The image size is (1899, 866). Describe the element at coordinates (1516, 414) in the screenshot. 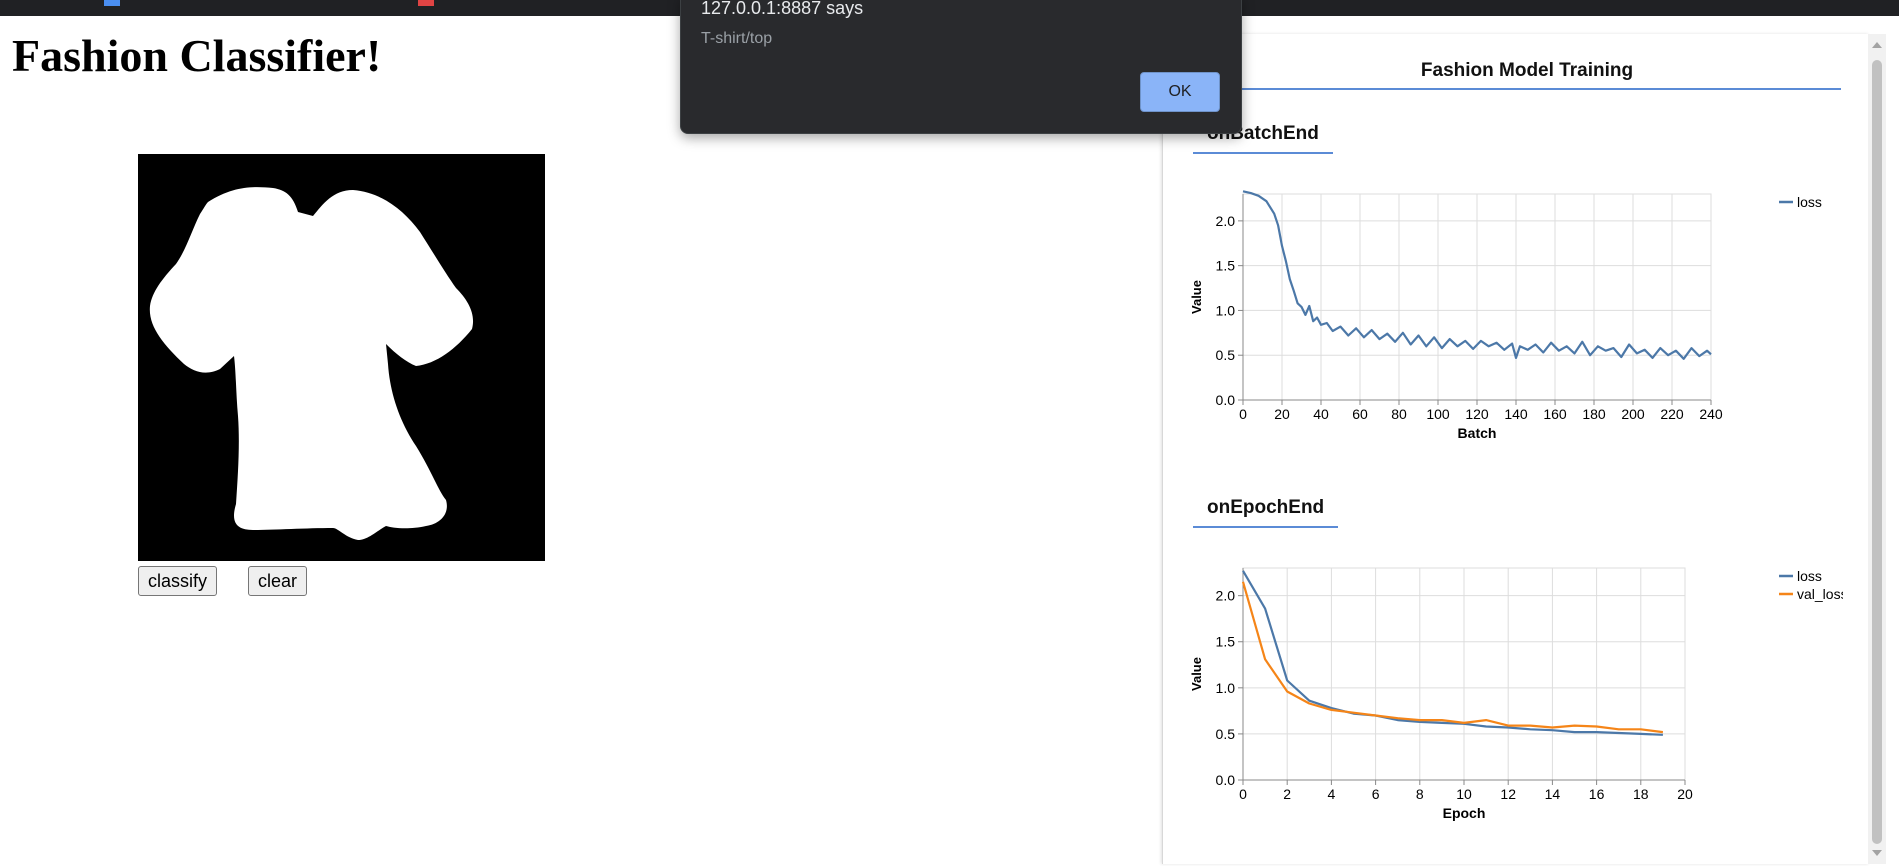

I see `x-tick-label: 140` at that location.